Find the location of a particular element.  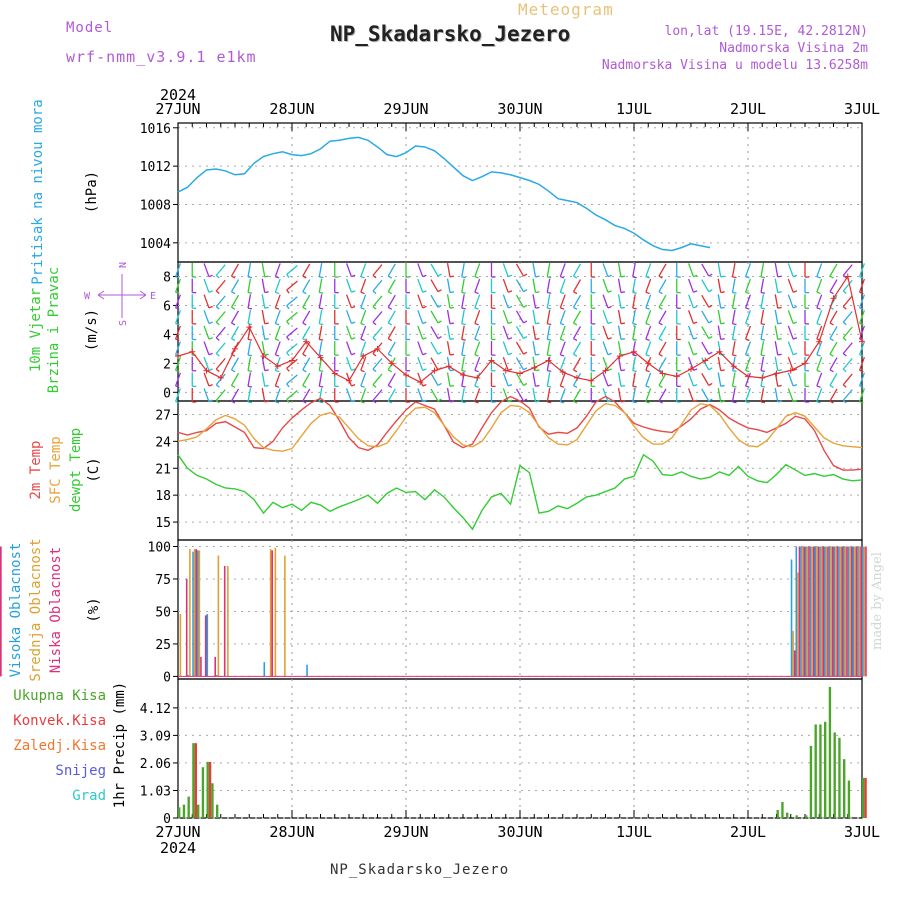

y-tick-label: 2 is located at coordinates (167, 364).